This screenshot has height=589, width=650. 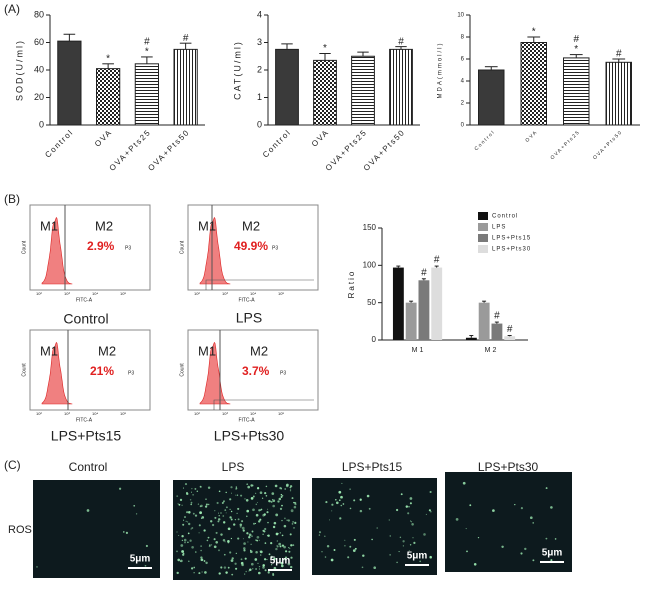 I want to click on micrograph, so click(x=374, y=526).